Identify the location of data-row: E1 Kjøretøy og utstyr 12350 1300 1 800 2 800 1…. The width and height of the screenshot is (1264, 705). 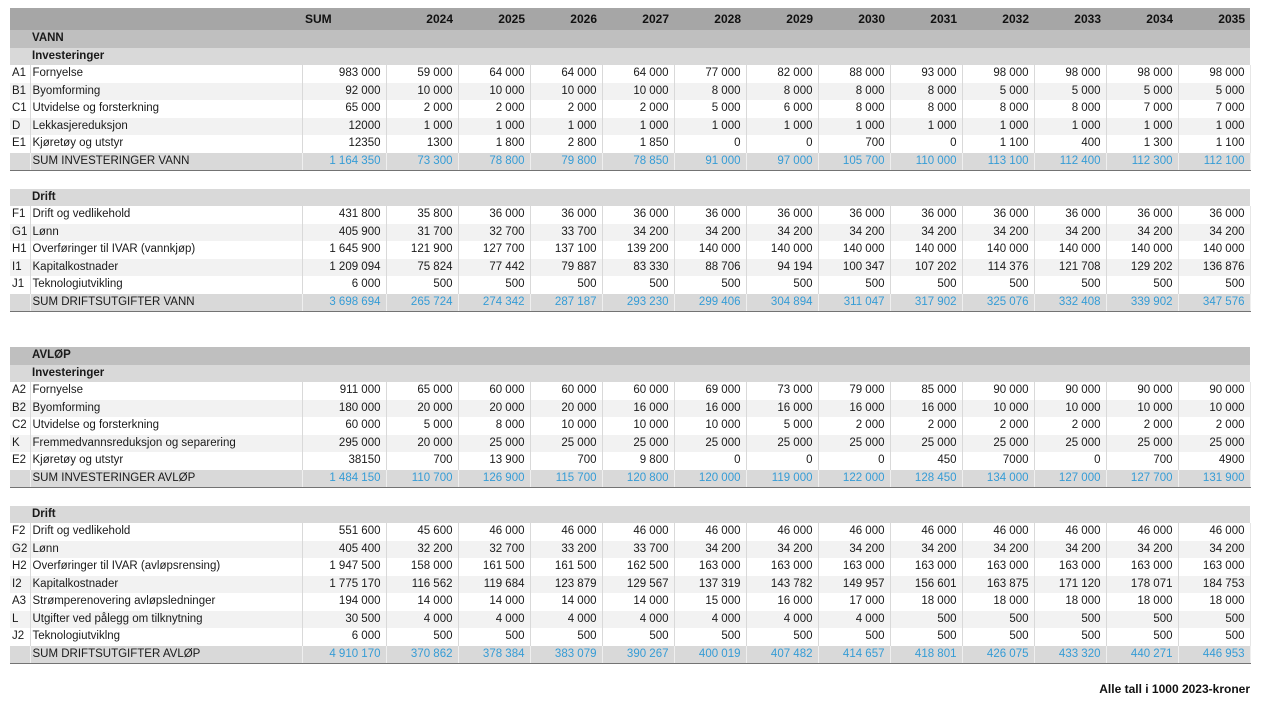
(630, 144).